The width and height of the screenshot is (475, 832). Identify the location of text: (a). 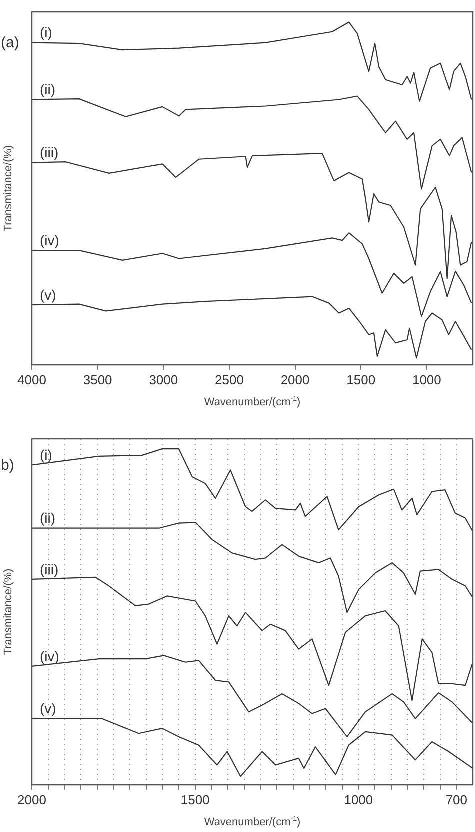
(10, 43).